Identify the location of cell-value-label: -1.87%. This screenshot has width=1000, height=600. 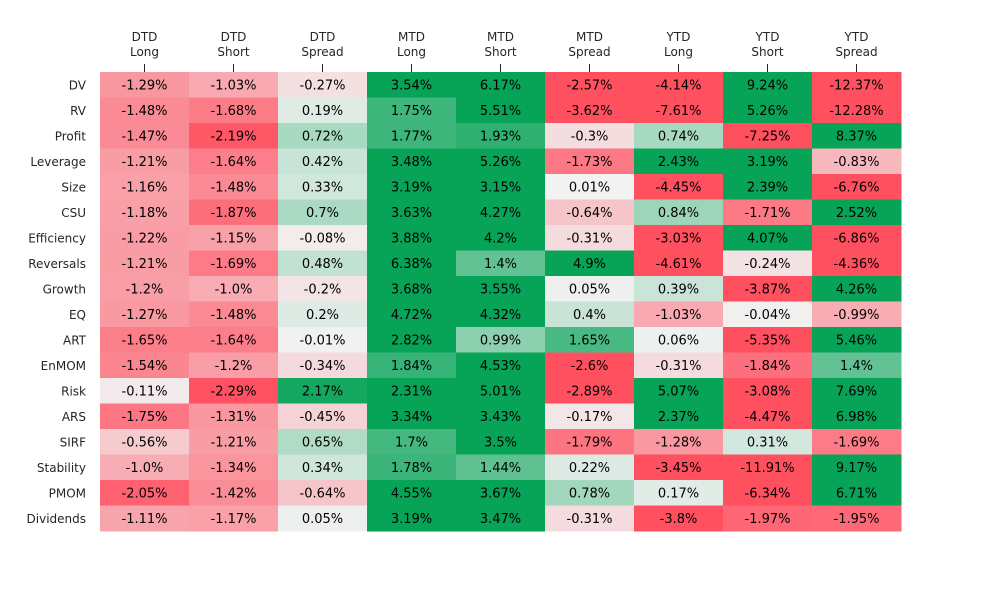
(234, 213).